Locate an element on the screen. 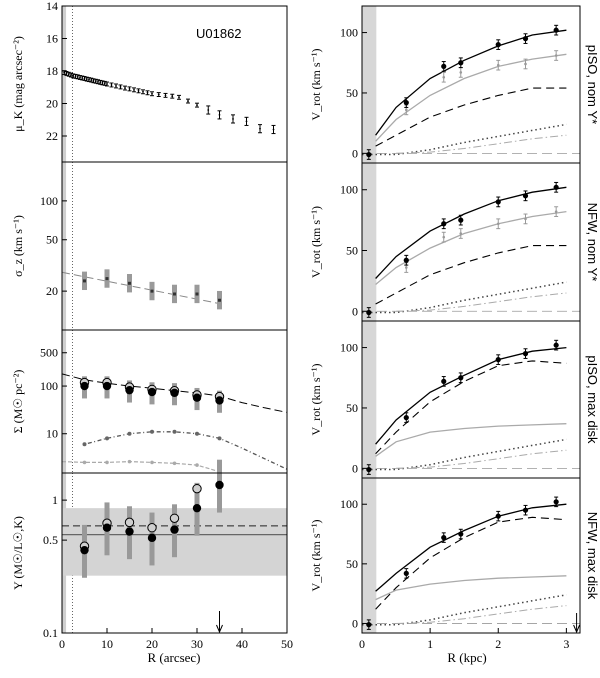  Sigma-inner-shade is located at coordinates (64, 401).